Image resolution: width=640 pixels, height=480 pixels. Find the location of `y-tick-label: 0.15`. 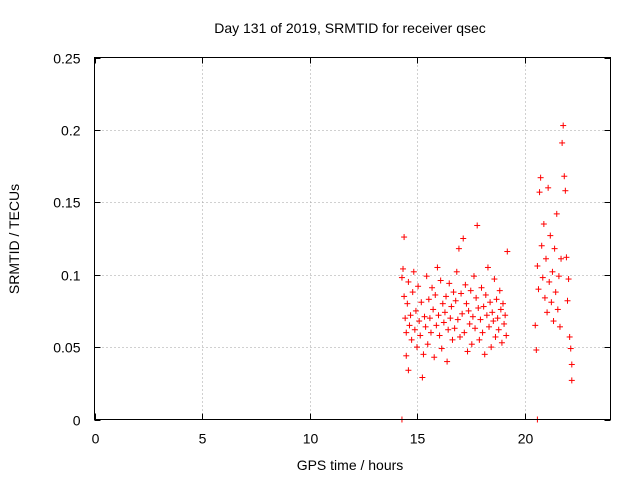

y-tick-label: 0.15 is located at coordinates (66, 203).